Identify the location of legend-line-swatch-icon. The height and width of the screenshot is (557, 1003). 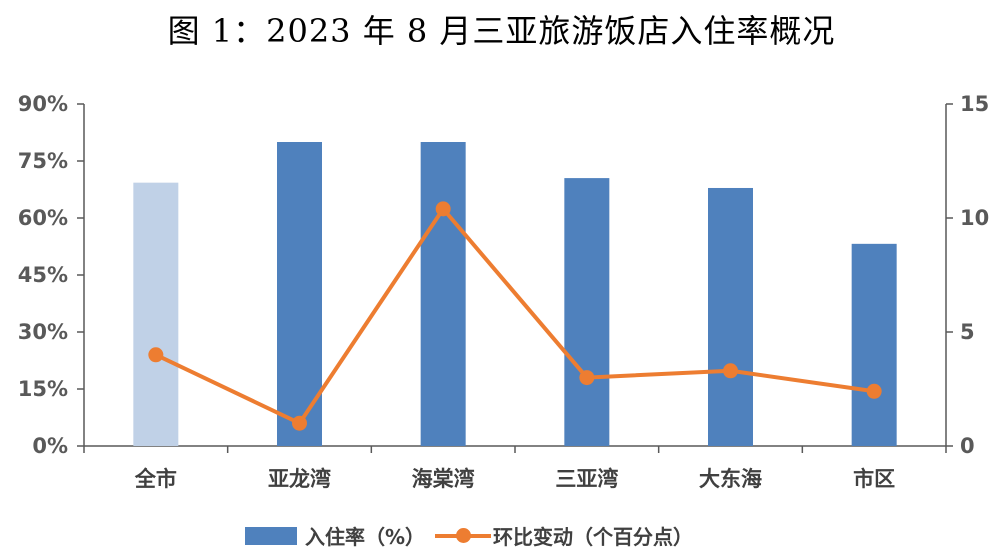
(463, 536).